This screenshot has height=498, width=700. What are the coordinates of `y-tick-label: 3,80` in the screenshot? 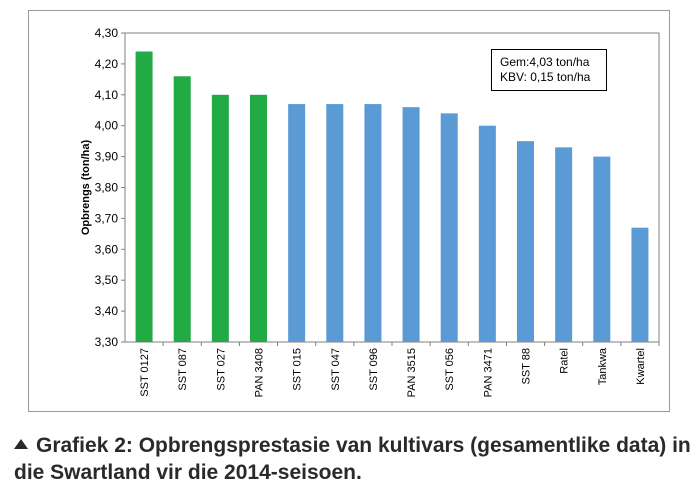 It's located at (107, 188).